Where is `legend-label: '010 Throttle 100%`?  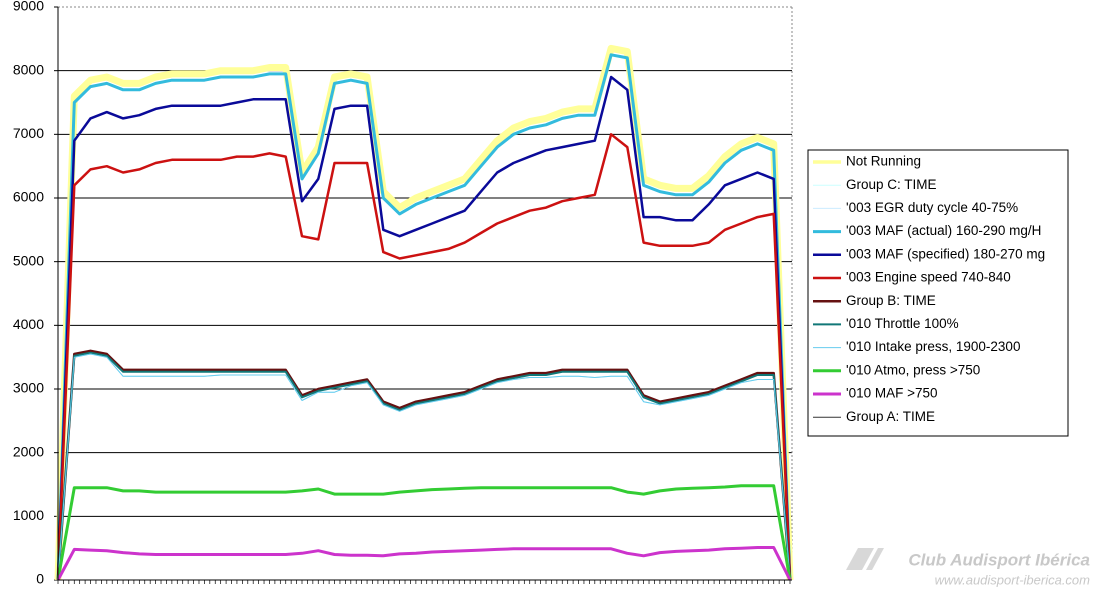
legend-label: '010 Throttle 100% is located at coordinates (902, 323).